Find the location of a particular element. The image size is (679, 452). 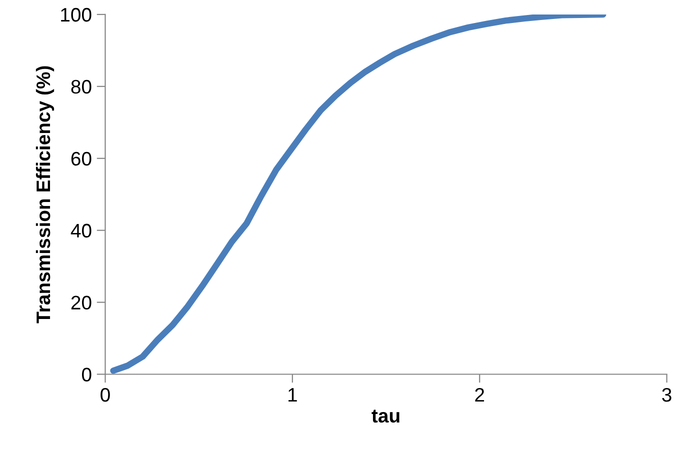

x-tick-label: 2 is located at coordinates (479, 395).